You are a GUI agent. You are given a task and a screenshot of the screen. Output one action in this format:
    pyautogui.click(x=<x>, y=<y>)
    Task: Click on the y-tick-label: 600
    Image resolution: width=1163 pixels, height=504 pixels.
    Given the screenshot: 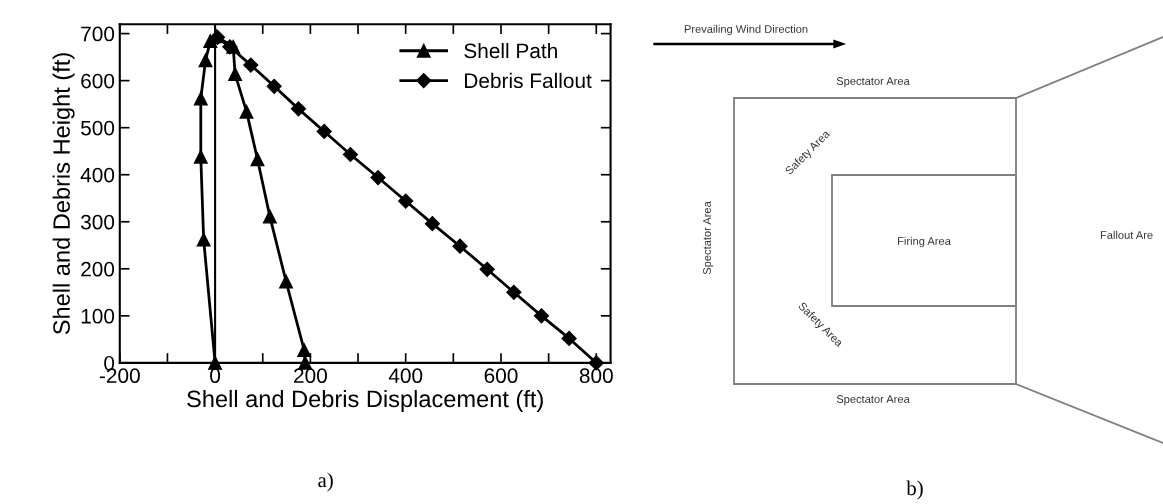 What is the action you would take?
    pyautogui.click(x=98, y=81)
    